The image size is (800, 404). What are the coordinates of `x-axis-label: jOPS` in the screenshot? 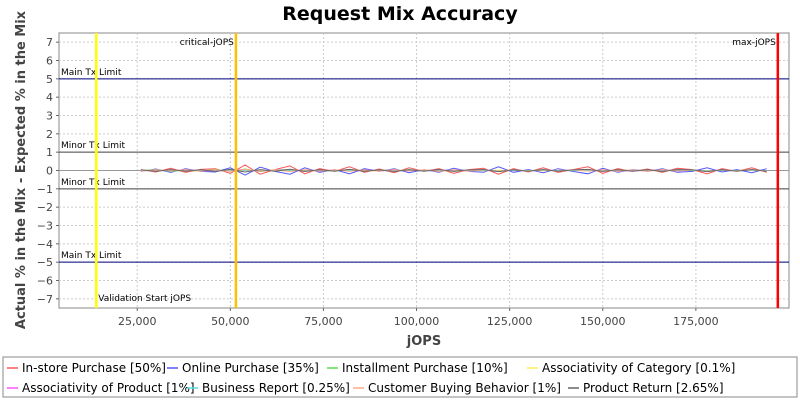 It's located at (423, 341).